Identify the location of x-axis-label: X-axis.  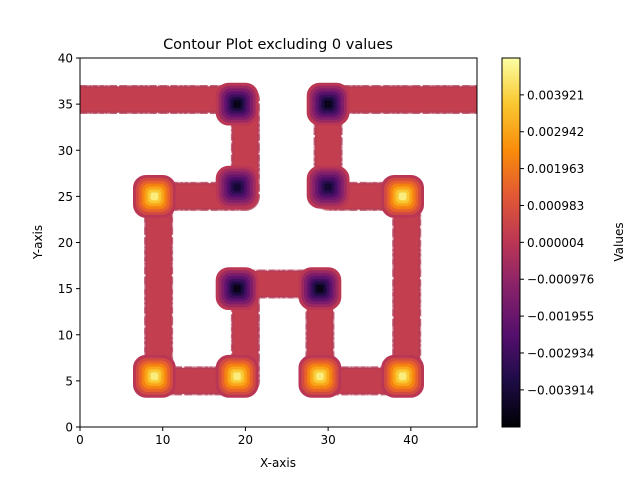
(278, 463).